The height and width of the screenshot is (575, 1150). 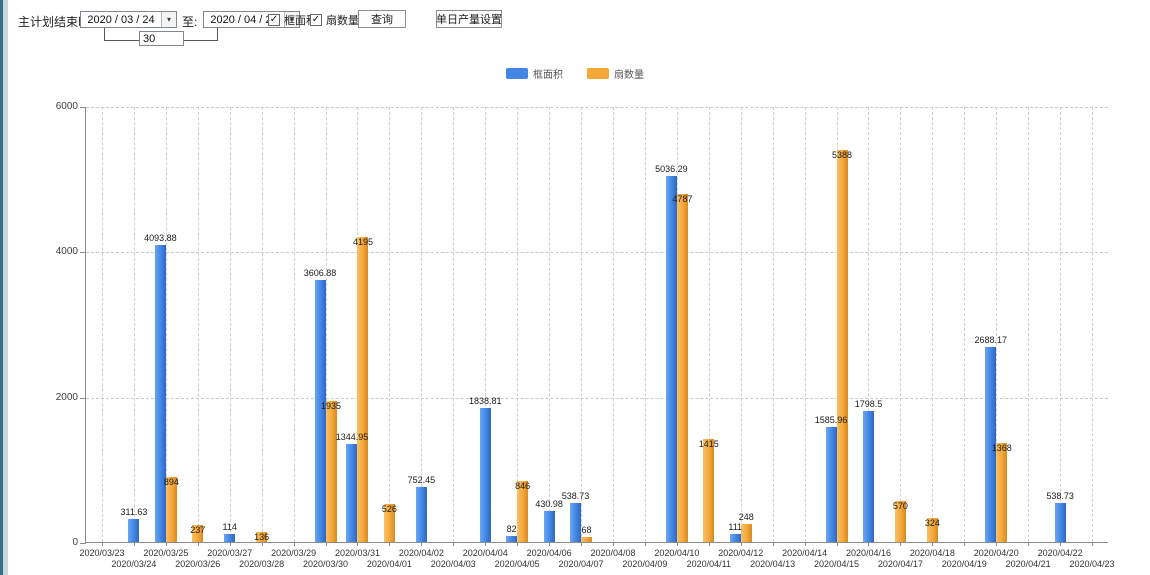 I want to click on x-axis-label: 2020/04/15, so click(x=837, y=564).